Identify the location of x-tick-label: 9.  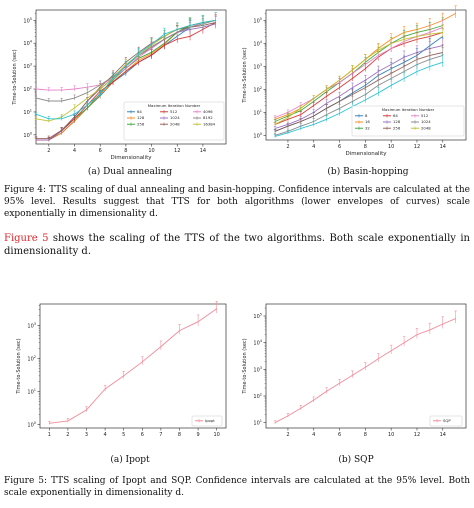
(198, 435).